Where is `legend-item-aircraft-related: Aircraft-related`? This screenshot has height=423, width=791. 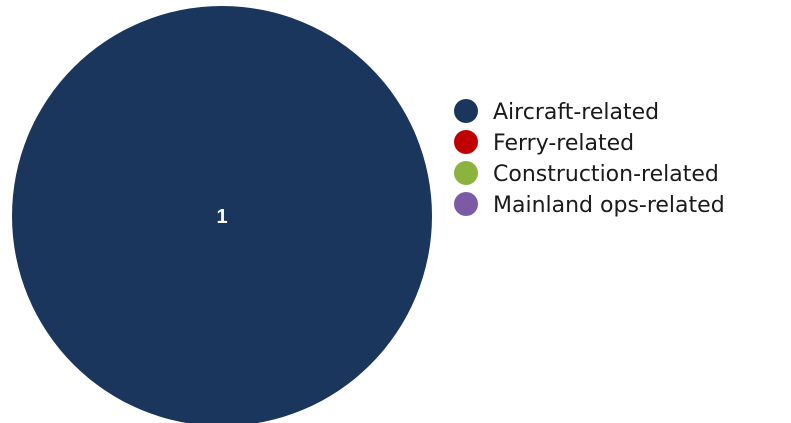 legend-item-aircraft-related: Aircraft-related is located at coordinates (556, 112).